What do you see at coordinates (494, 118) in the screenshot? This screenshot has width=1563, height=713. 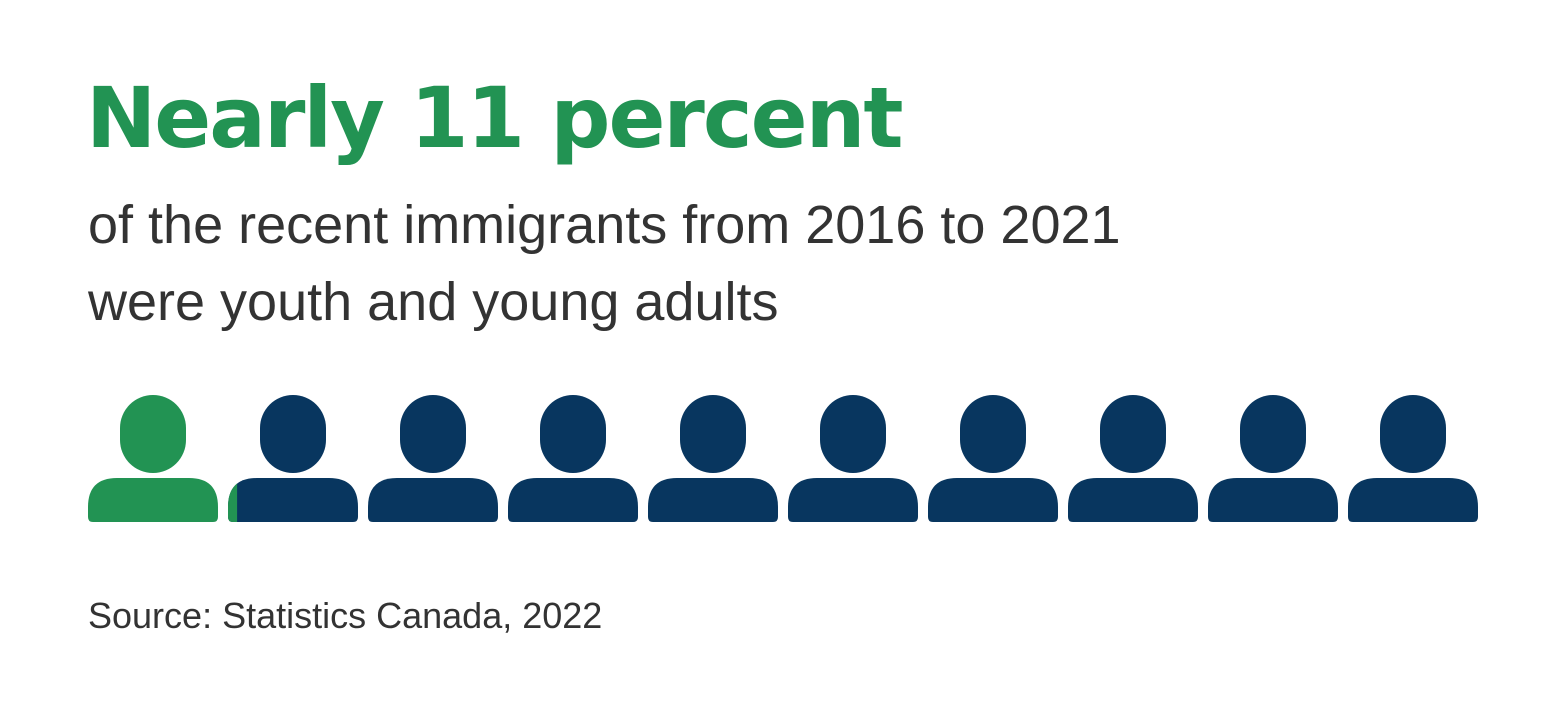 I see `headline: Nearly 11 percent` at bounding box center [494, 118].